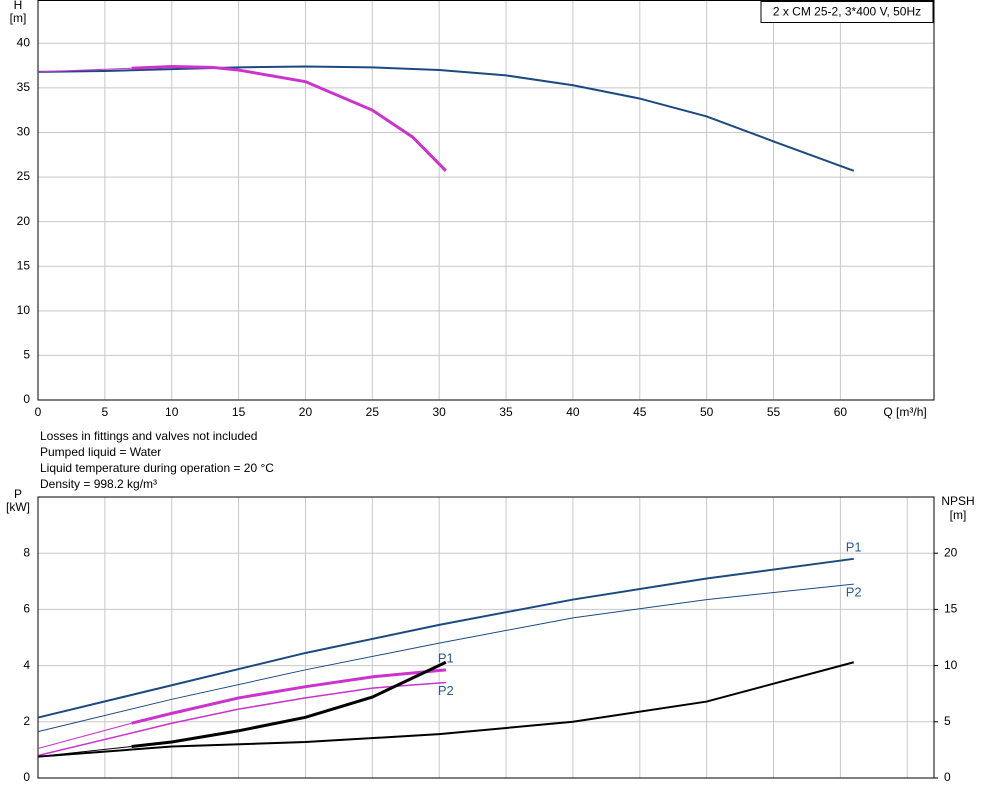 The height and width of the screenshot is (801, 983). I want to click on y2-tick-label: 10, so click(951, 665).